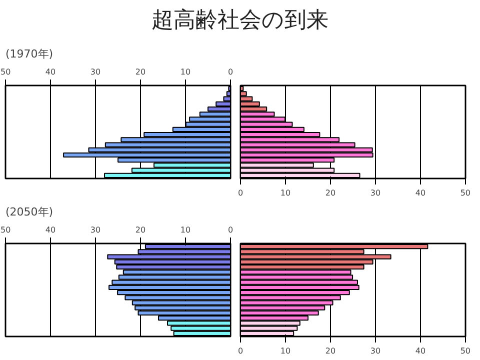  Describe the element at coordinates (240, 21) in the screenshot. I see `chart-title: 超高齢社会の到来` at that location.